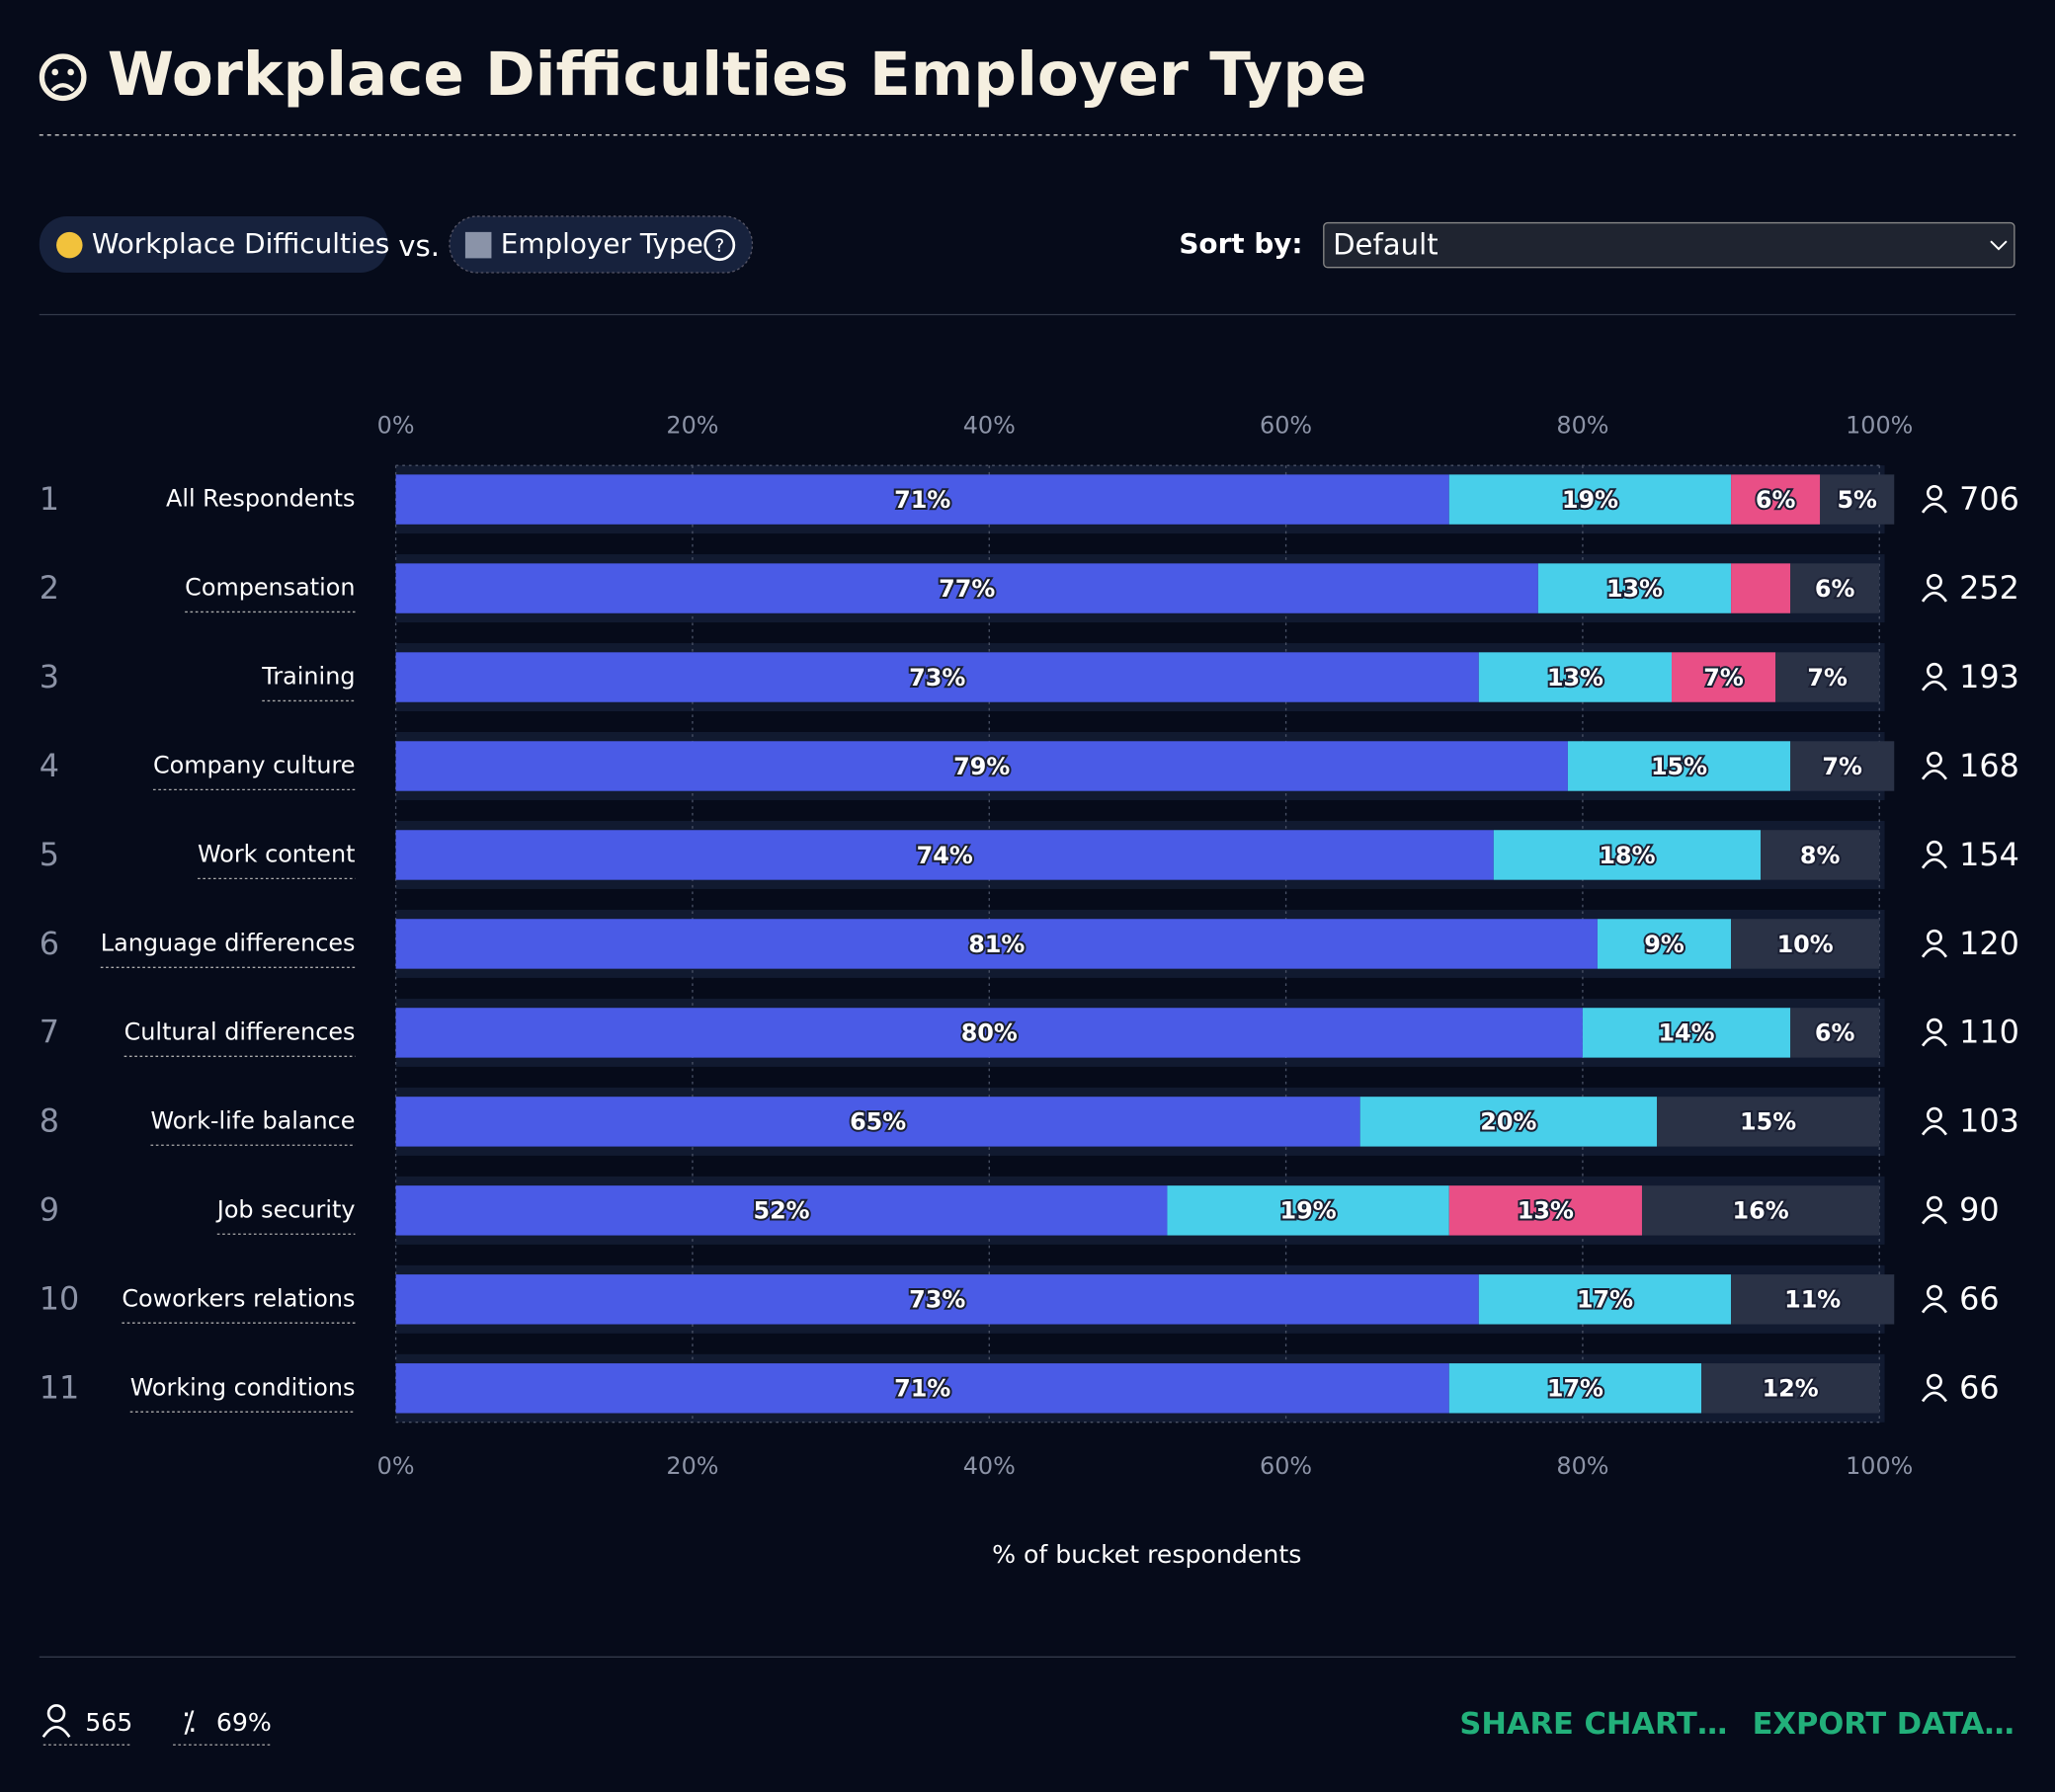 The image size is (2055, 1792). I want to click on value-label: 20%, so click(1508, 1122).